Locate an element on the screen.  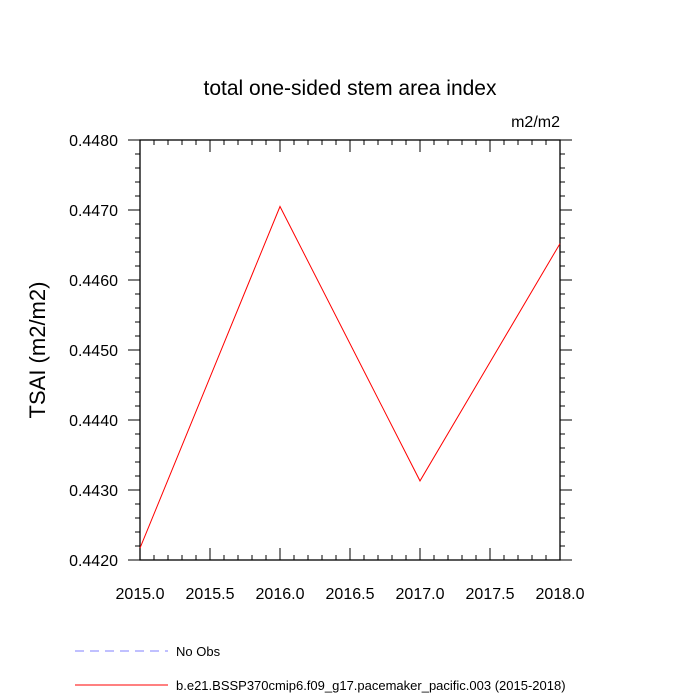
x-tick-label: 2016.5 is located at coordinates (350, 594).